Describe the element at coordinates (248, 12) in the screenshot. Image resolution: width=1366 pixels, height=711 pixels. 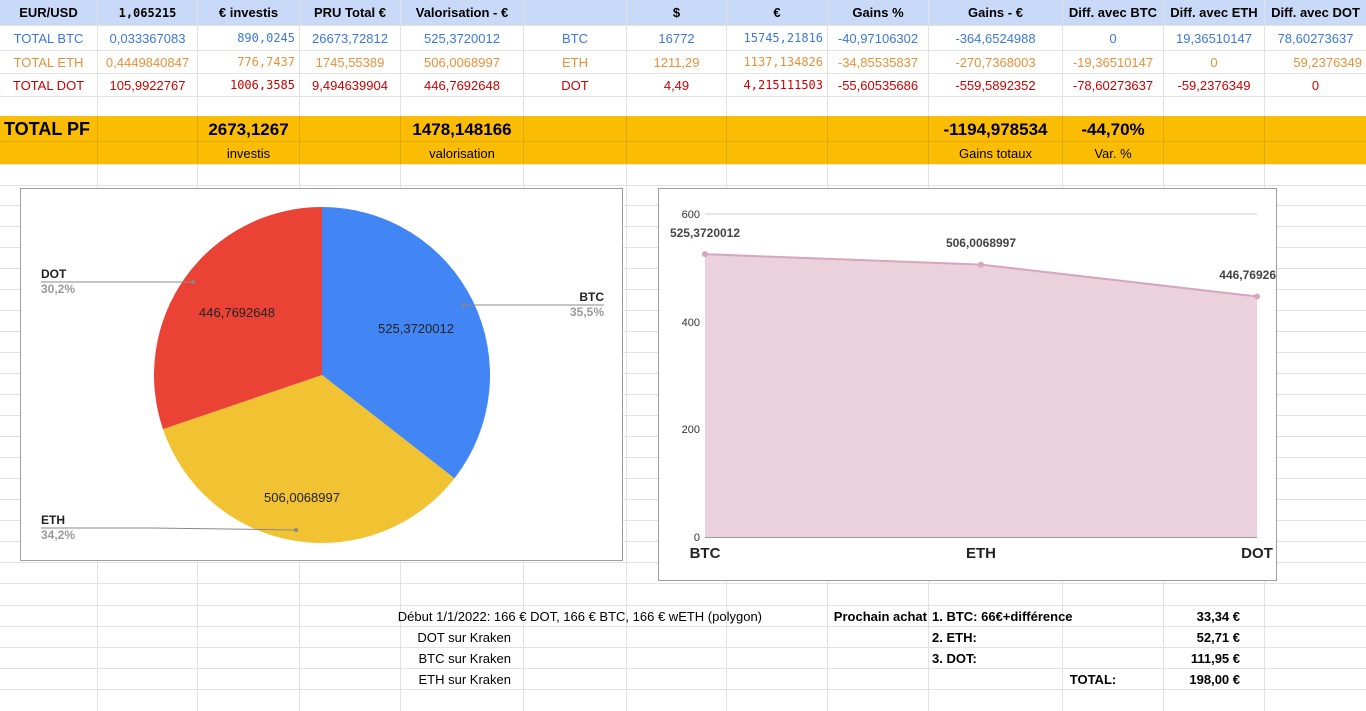
I see `header-invest: € investis` at that location.